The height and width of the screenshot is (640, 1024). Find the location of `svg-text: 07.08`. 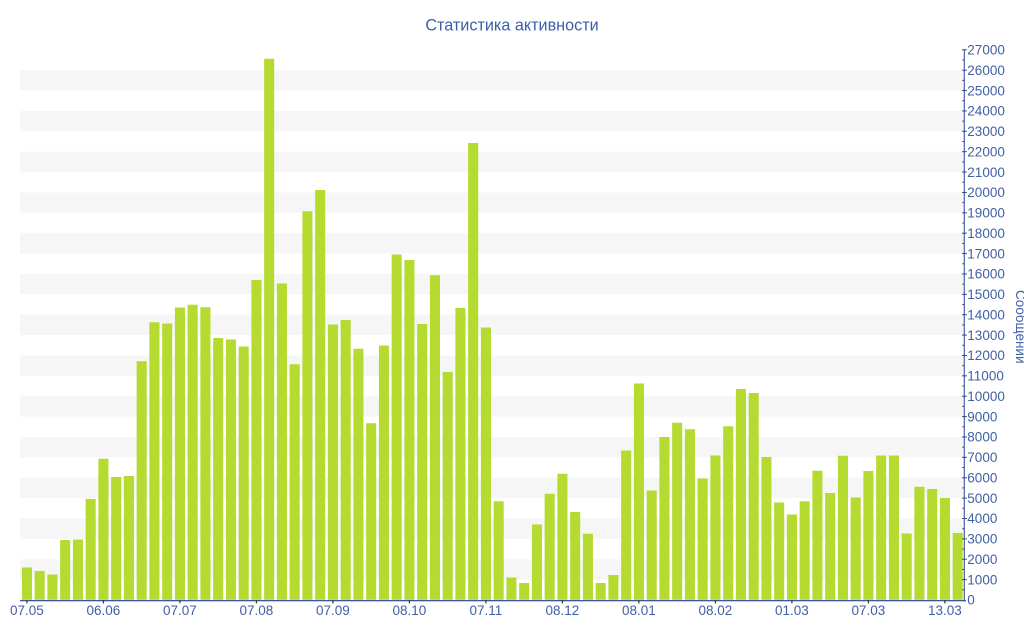

svg-text: 07.08 is located at coordinates (257, 610).